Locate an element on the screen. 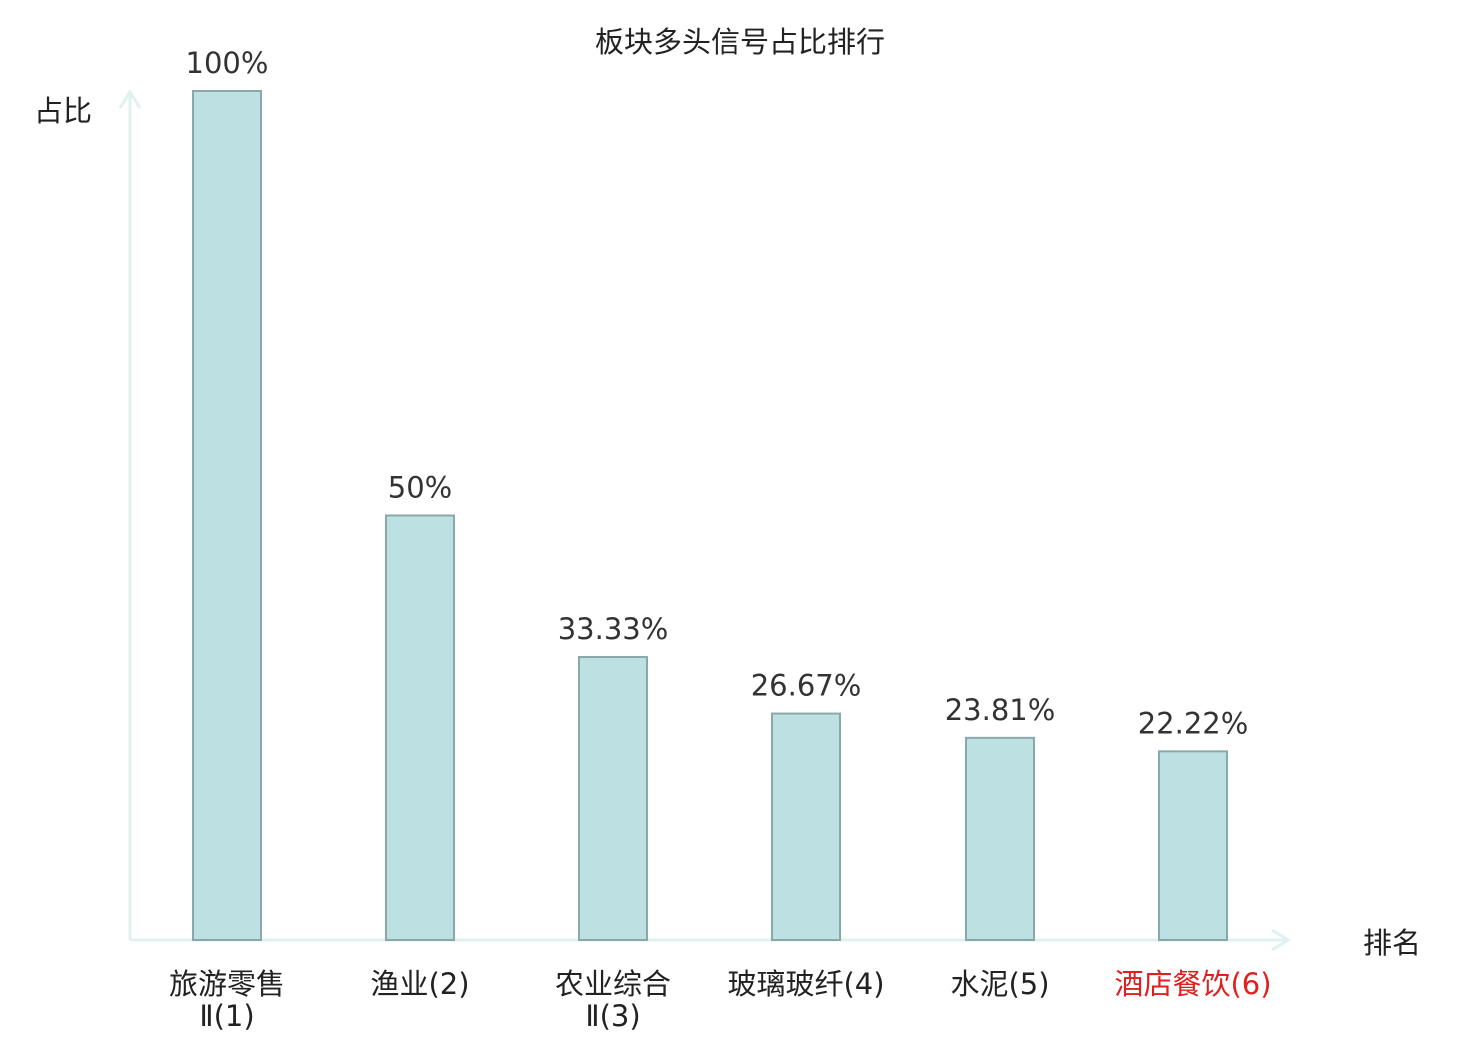 This screenshot has width=1480, height=1044. value-label-3: 33.33% is located at coordinates (613, 629).